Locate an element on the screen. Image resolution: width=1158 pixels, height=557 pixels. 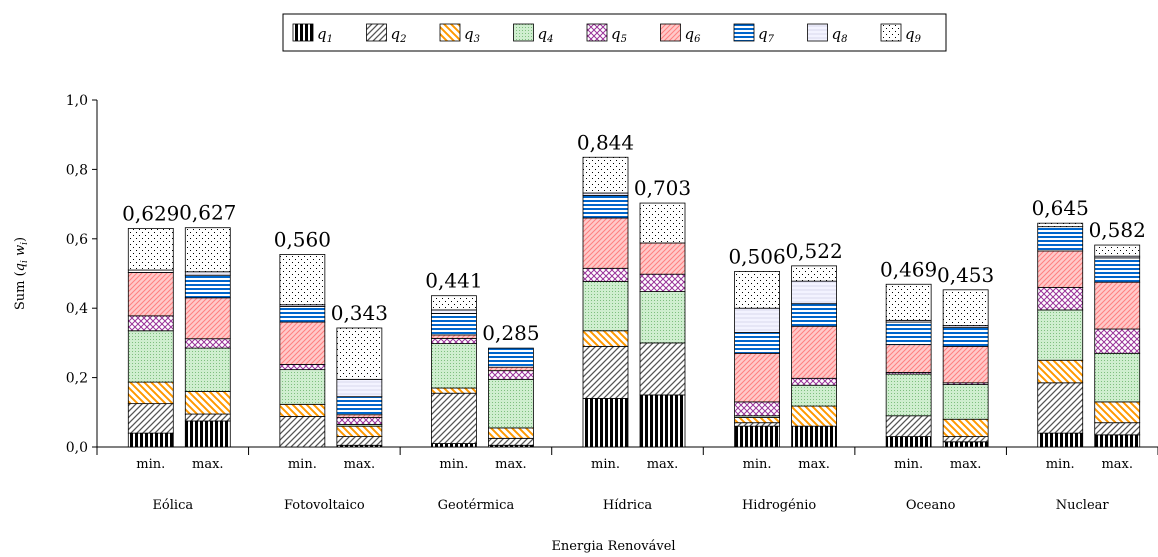
bar-total-label: 0,469 is located at coordinates (908, 269).